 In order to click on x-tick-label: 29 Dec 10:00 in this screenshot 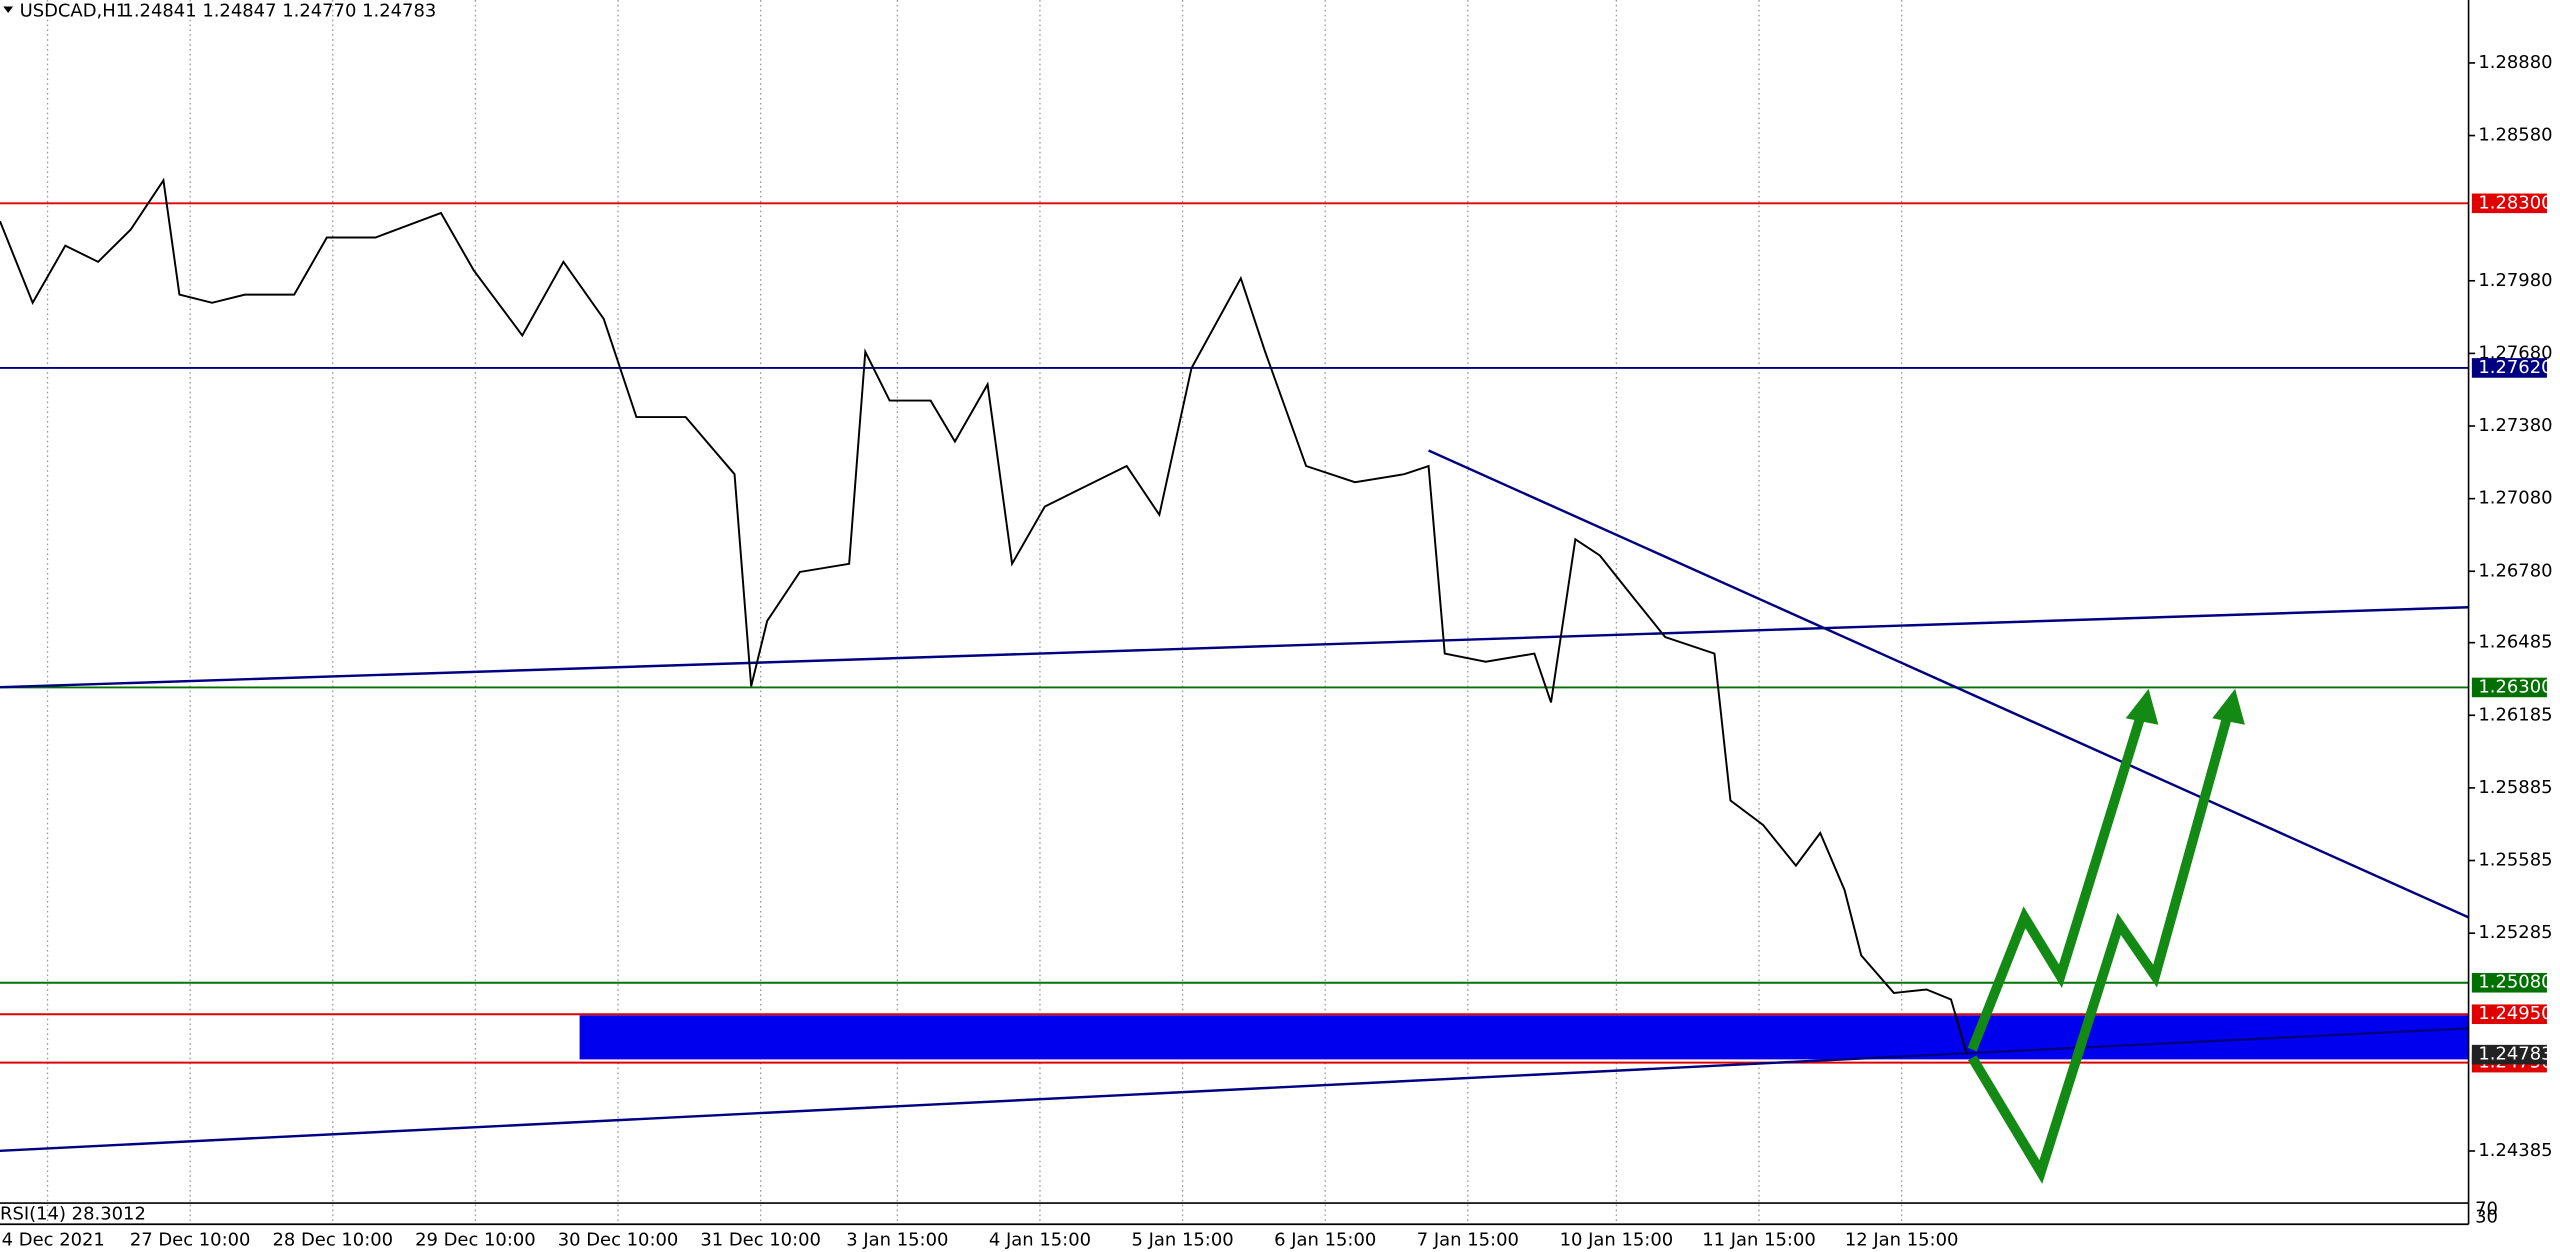, I will do `click(475, 1240)`.